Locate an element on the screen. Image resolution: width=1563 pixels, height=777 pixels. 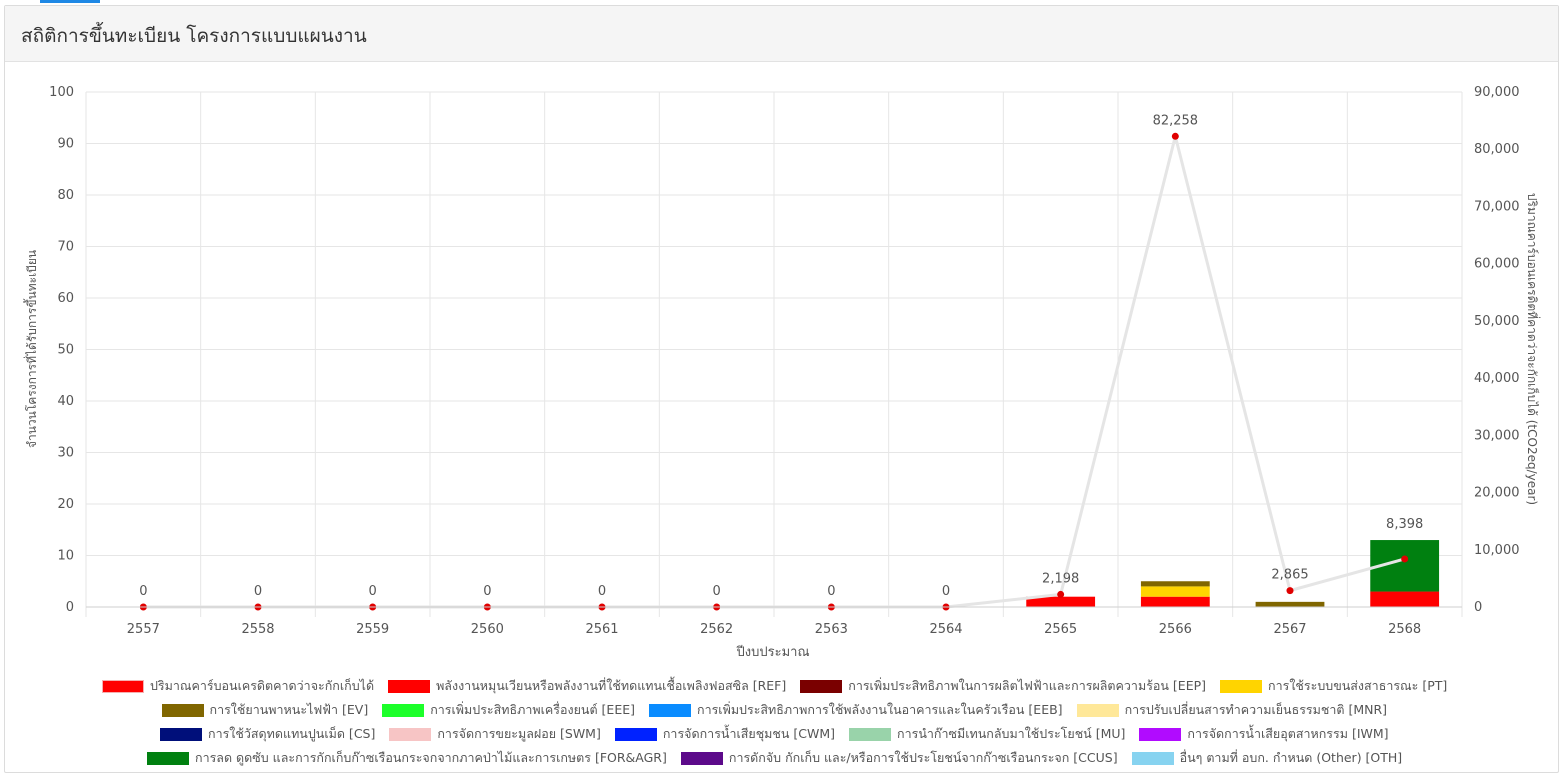
legend-item: การใช้วัสดุทดแทนปูนเม็ด [CS] is located at coordinates (267, 734).